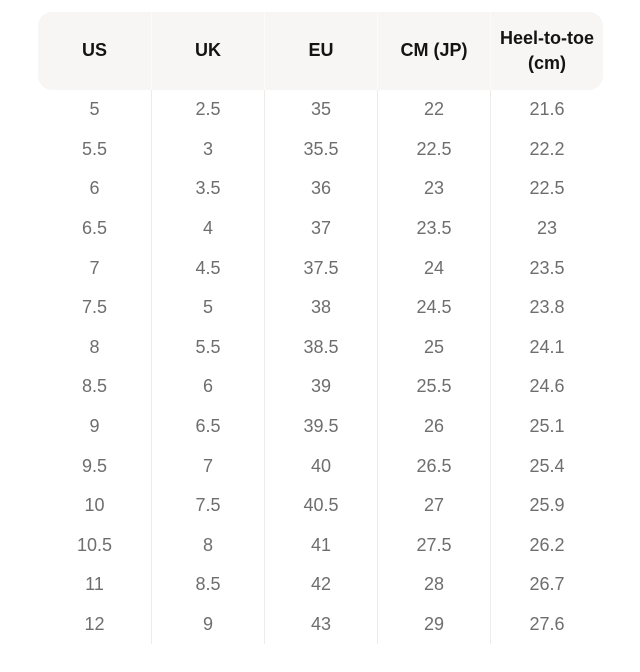  I want to click on header-row: US UK EU CM (JP) Heel-to-toe (cm), so click(320, 51).